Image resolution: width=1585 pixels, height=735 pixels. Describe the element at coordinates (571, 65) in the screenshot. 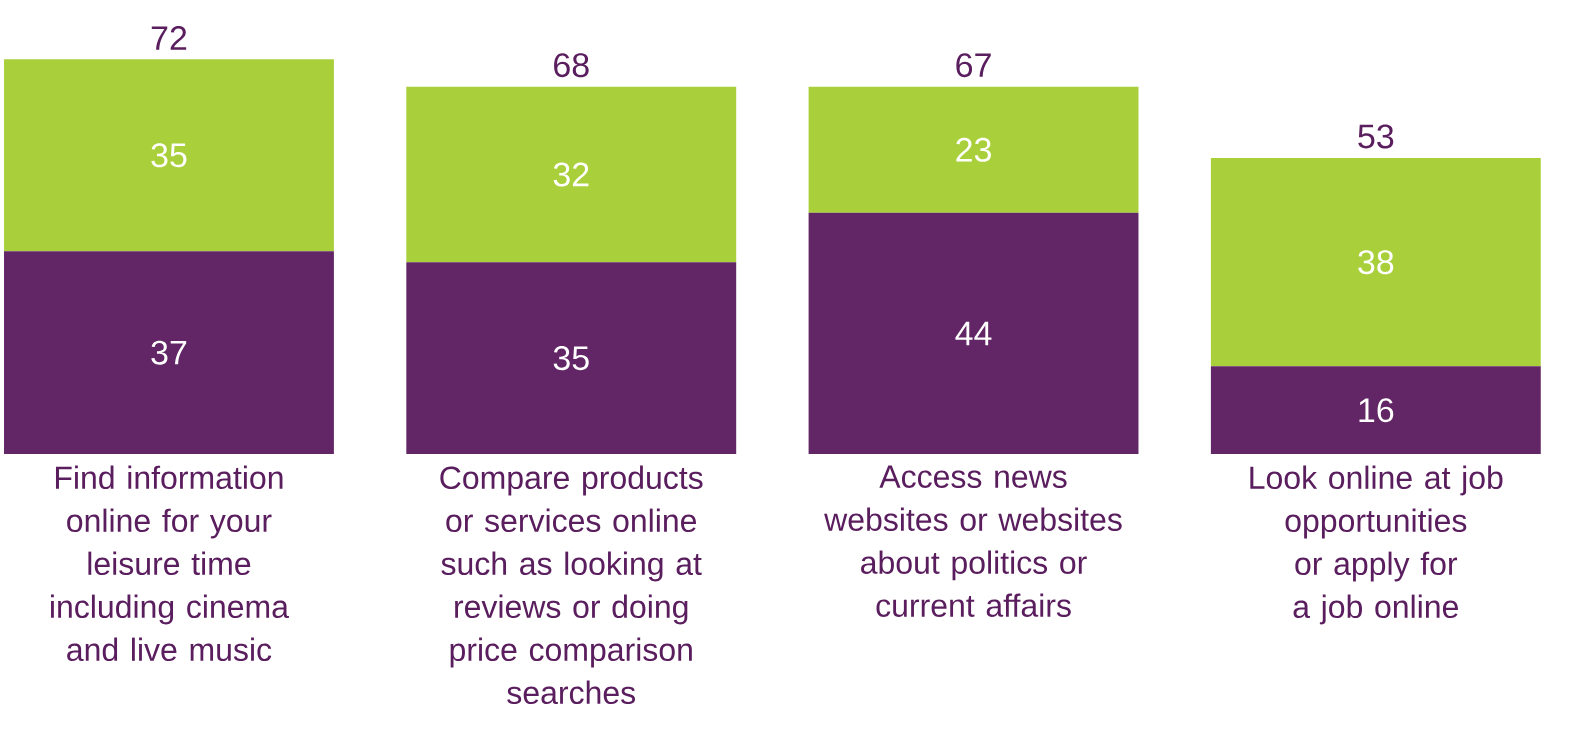

I see `total-label: 68` at that location.